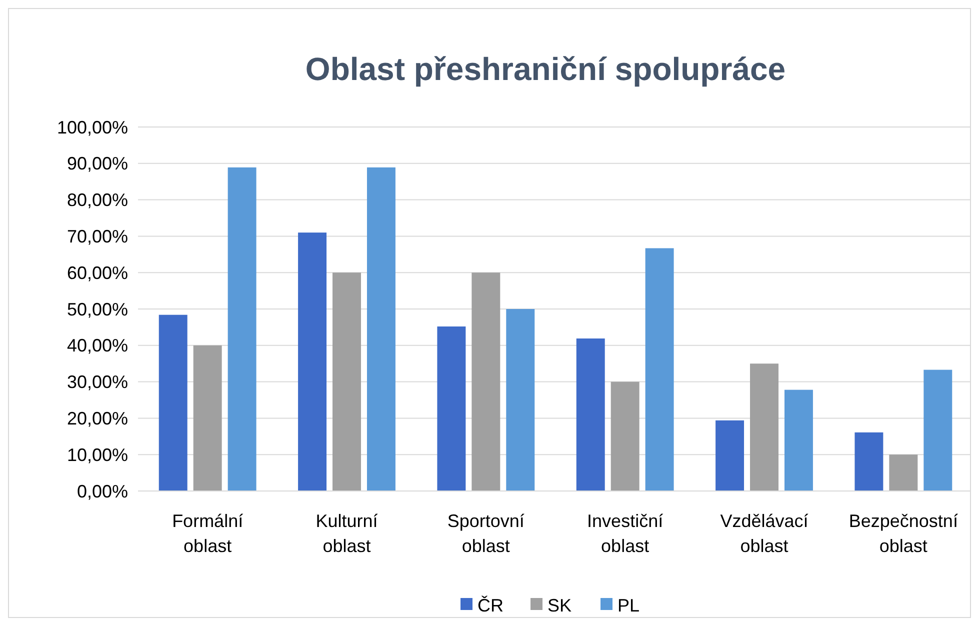 The height and width of the screenshot is (626, 979). What do you see at coordinates (485, 533) in the screenshot?
I see `x-tick-label: Sportovní oblast` at bounding box center [485, 533].